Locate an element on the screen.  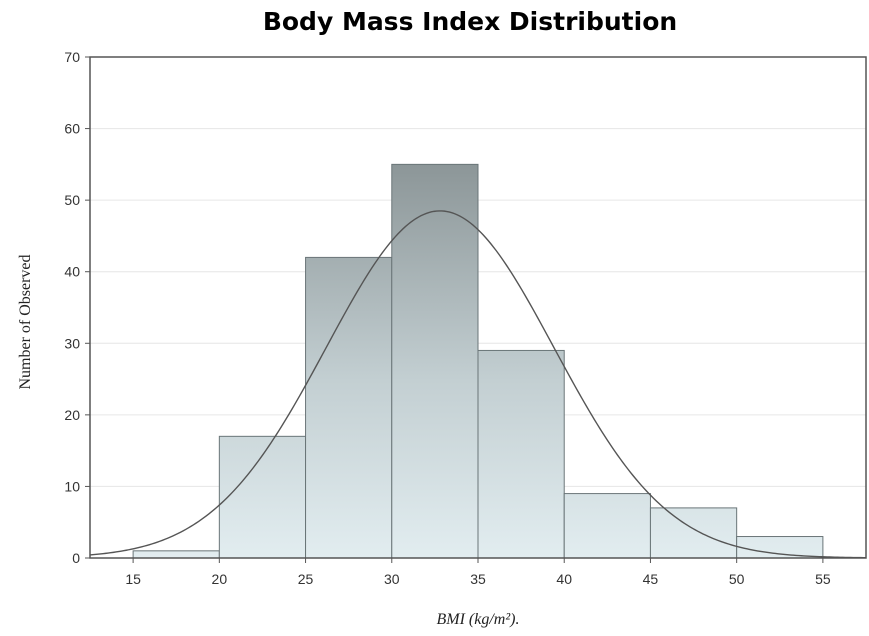
x-axis-label: BMI (kg/m²). is located at coordinates (478, 619).